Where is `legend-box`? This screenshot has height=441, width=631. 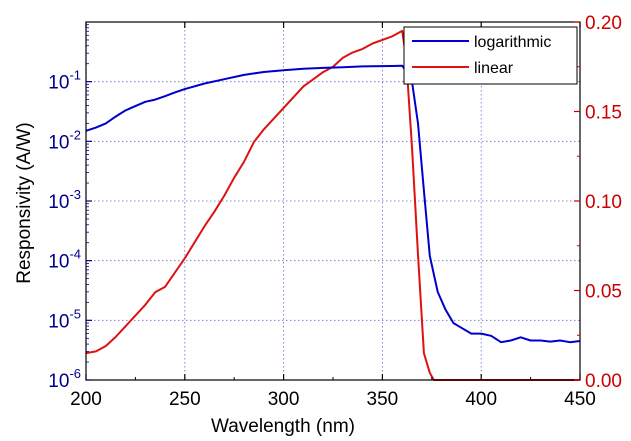 legend-box is located at coordinates (490, 55).